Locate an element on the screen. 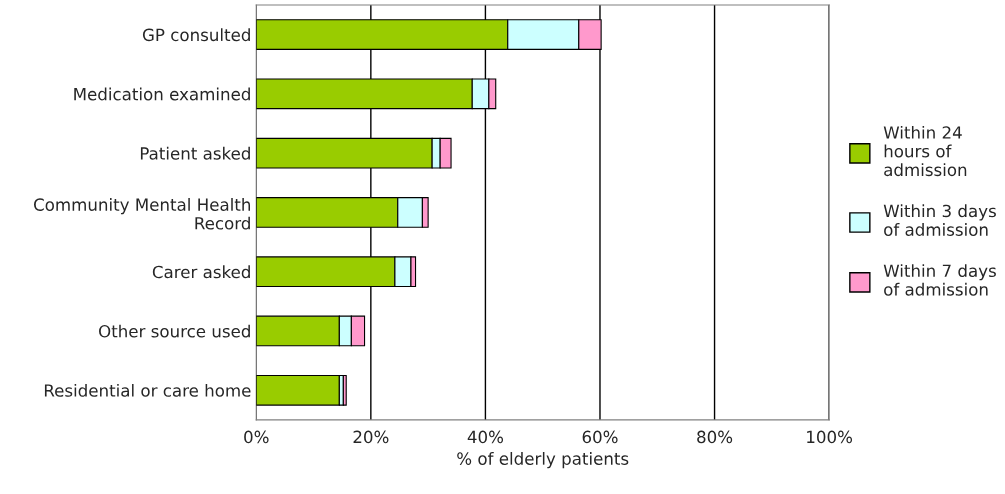  y-tick-label: Community Mental Health Record is located at coordinates (141, 214).